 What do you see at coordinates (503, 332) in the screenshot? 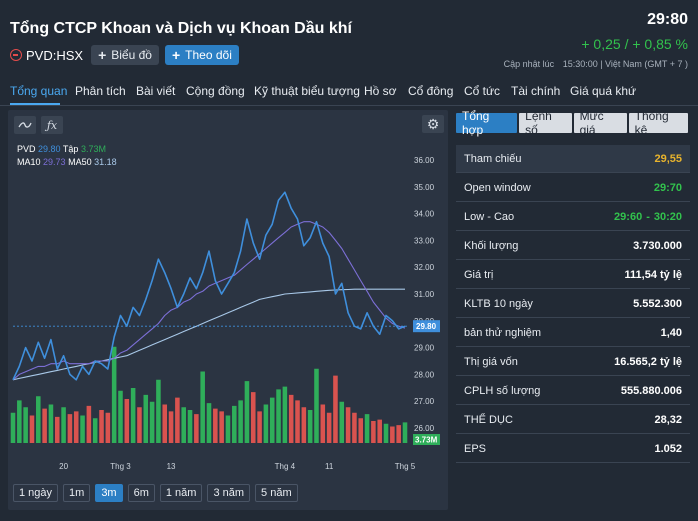
I see `stat-label: bản thử nghiệm` at bounding box center [503, 332].